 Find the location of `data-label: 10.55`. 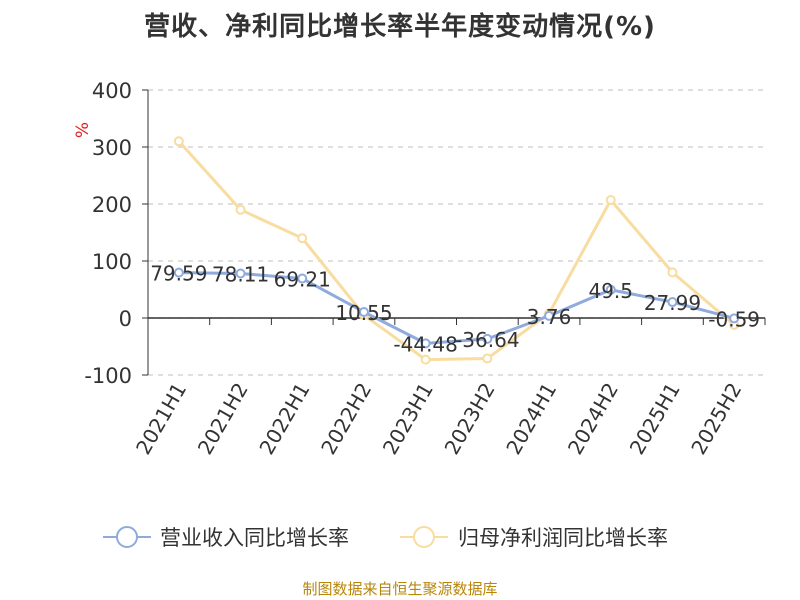

data-label: 10.55 is located at coordinates (363, 313).